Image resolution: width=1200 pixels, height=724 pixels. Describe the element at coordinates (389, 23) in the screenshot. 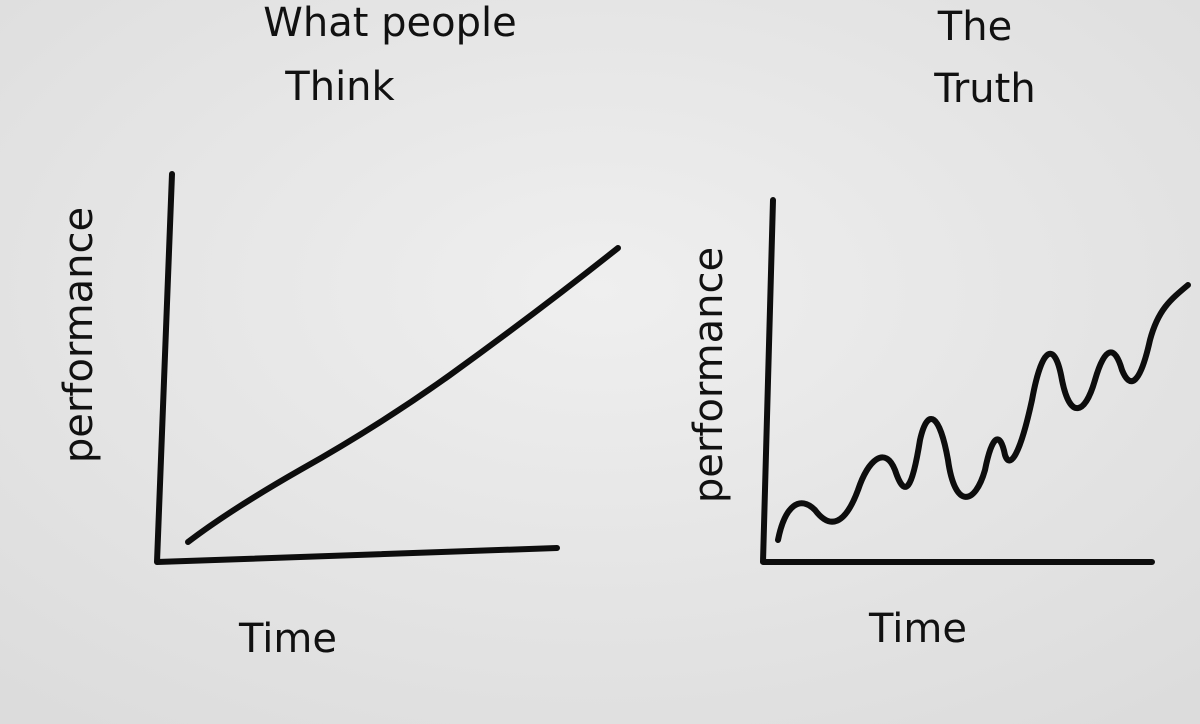

I see `title-line: What people` at that location.